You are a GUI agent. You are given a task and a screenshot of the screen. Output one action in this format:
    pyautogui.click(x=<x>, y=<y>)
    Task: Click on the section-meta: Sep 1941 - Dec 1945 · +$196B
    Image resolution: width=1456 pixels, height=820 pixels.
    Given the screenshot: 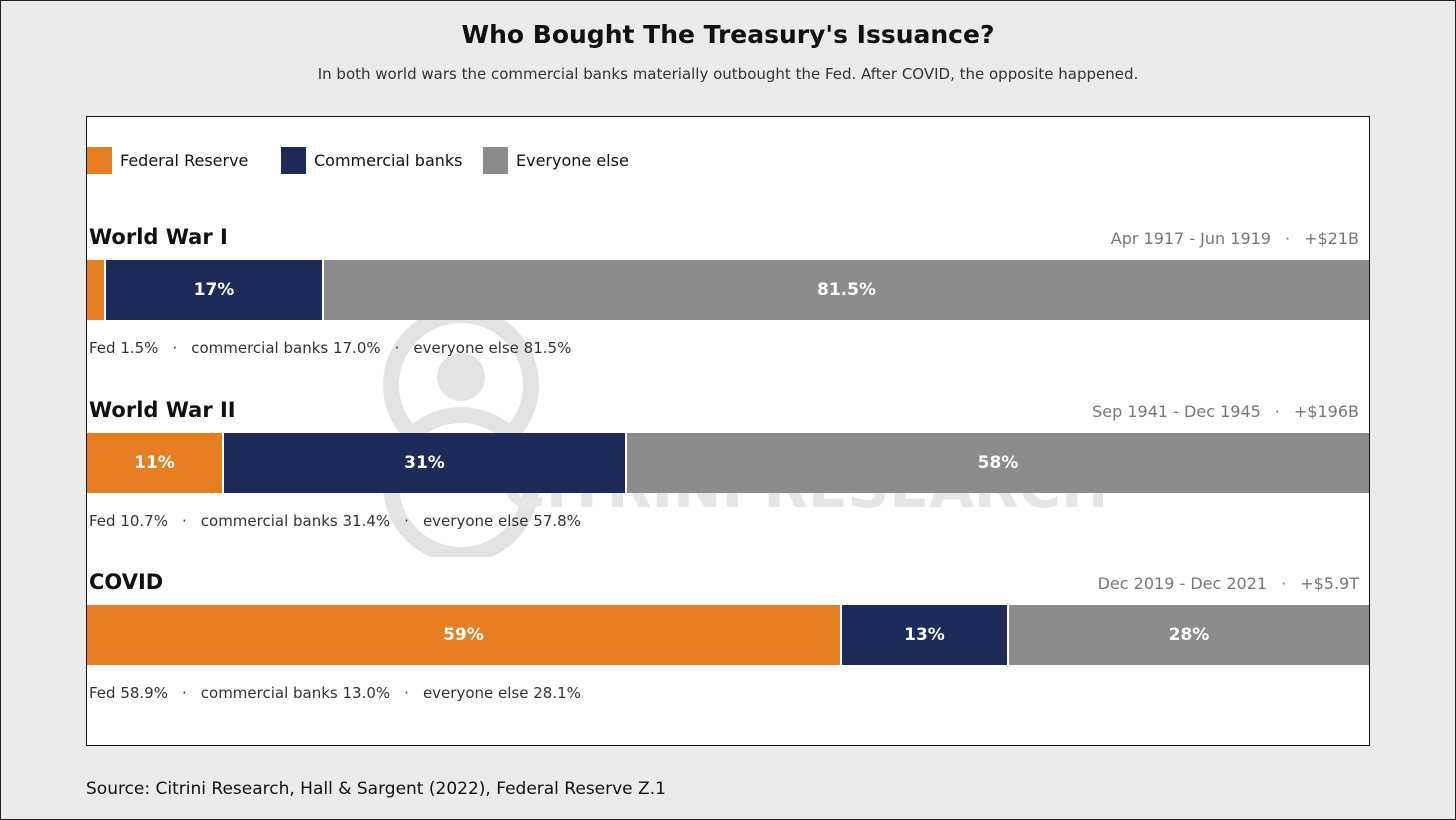 What is the action you would take?
    pyautogui.click(x=1225, y=411)
    